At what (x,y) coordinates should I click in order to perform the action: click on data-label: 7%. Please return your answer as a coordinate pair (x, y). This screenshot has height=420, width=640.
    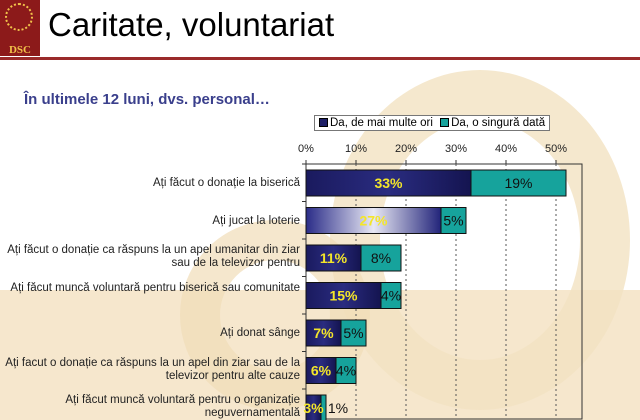
    Looking at the image, I should click on (323, 333).